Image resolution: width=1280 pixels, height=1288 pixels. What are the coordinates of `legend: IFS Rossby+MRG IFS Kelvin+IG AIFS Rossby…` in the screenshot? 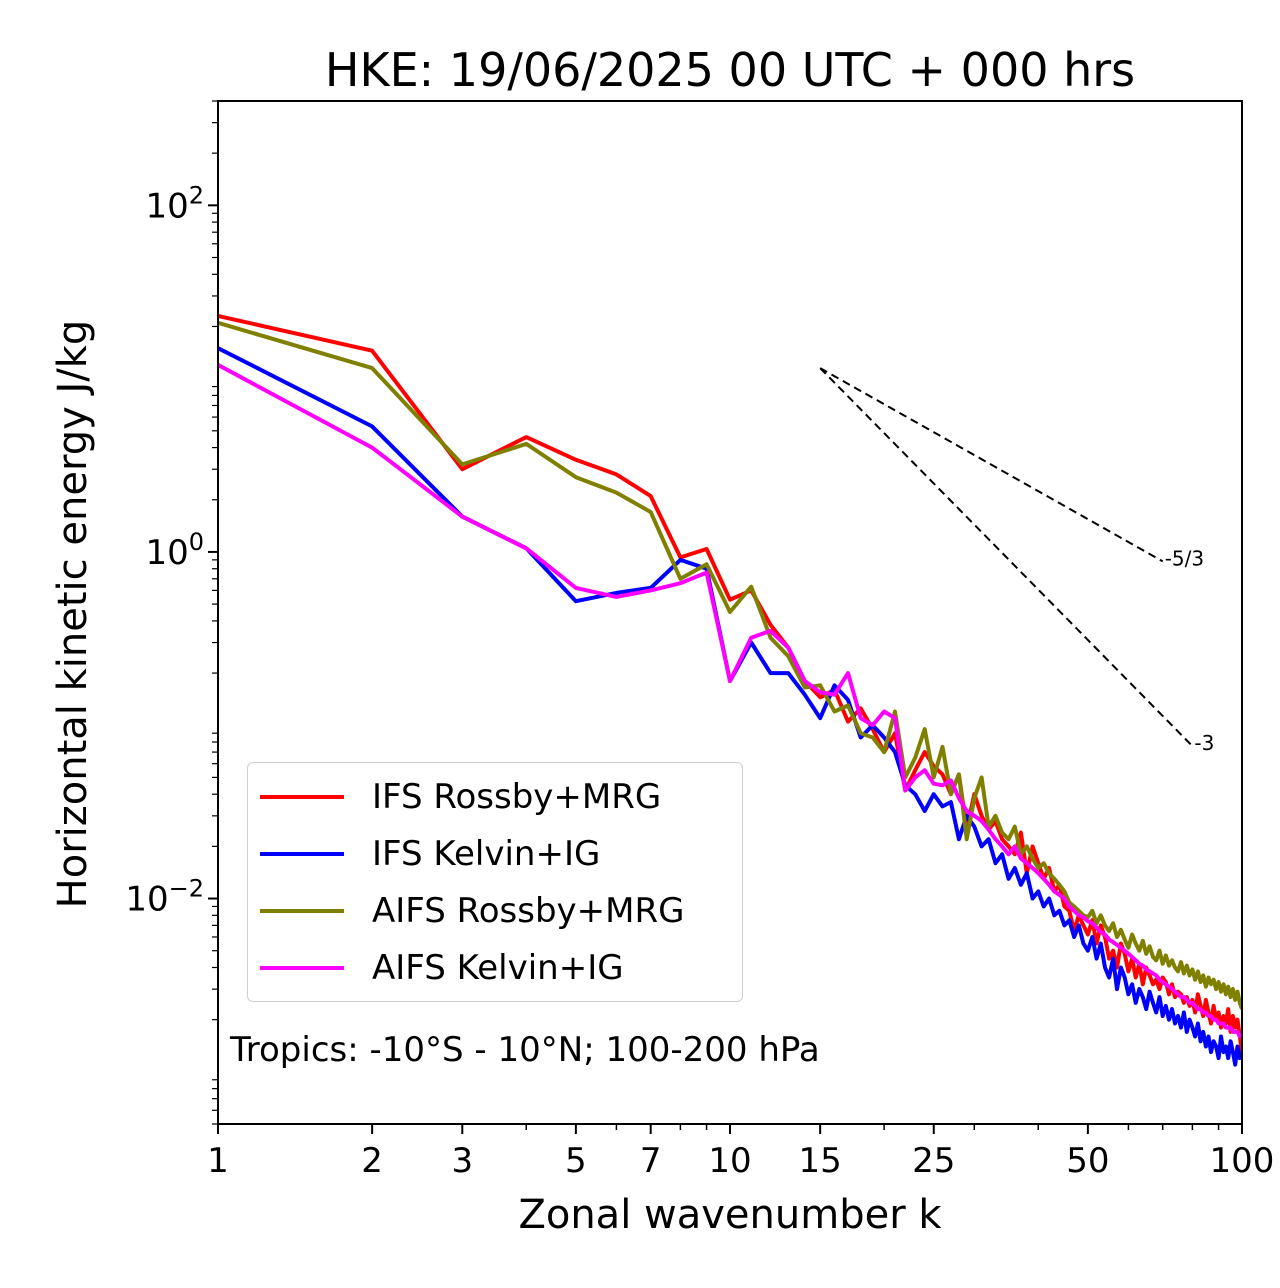 It's located at (495, 882).